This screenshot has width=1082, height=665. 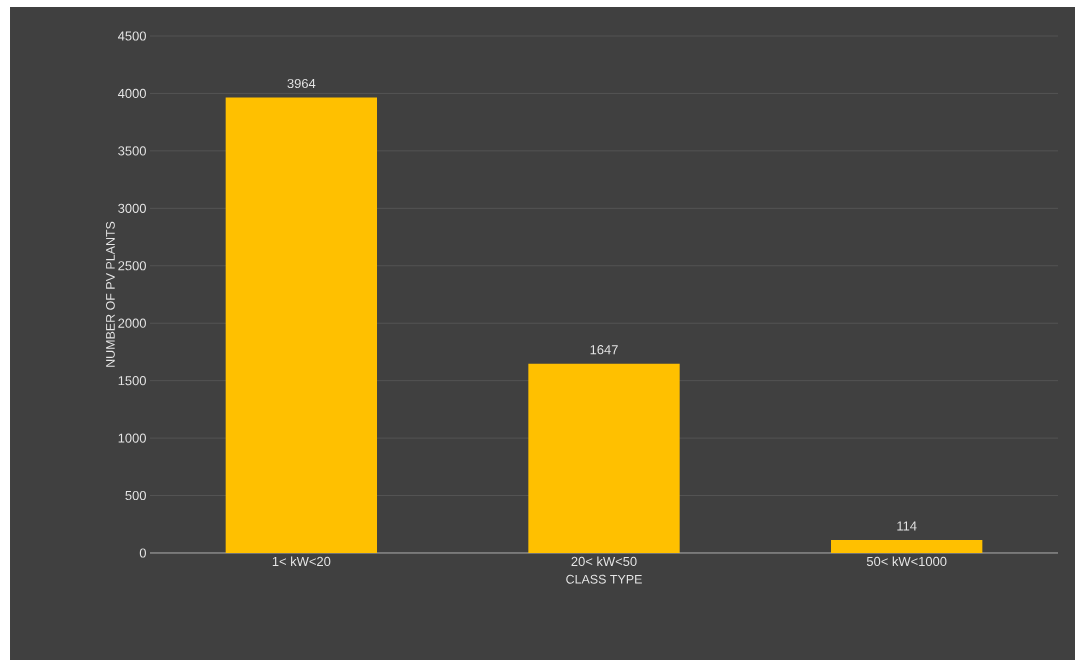 What do you see at coordinates (132, 208) in the screenshot?
I see `y-tick-label: 3000` at bounding box center [132, 208].